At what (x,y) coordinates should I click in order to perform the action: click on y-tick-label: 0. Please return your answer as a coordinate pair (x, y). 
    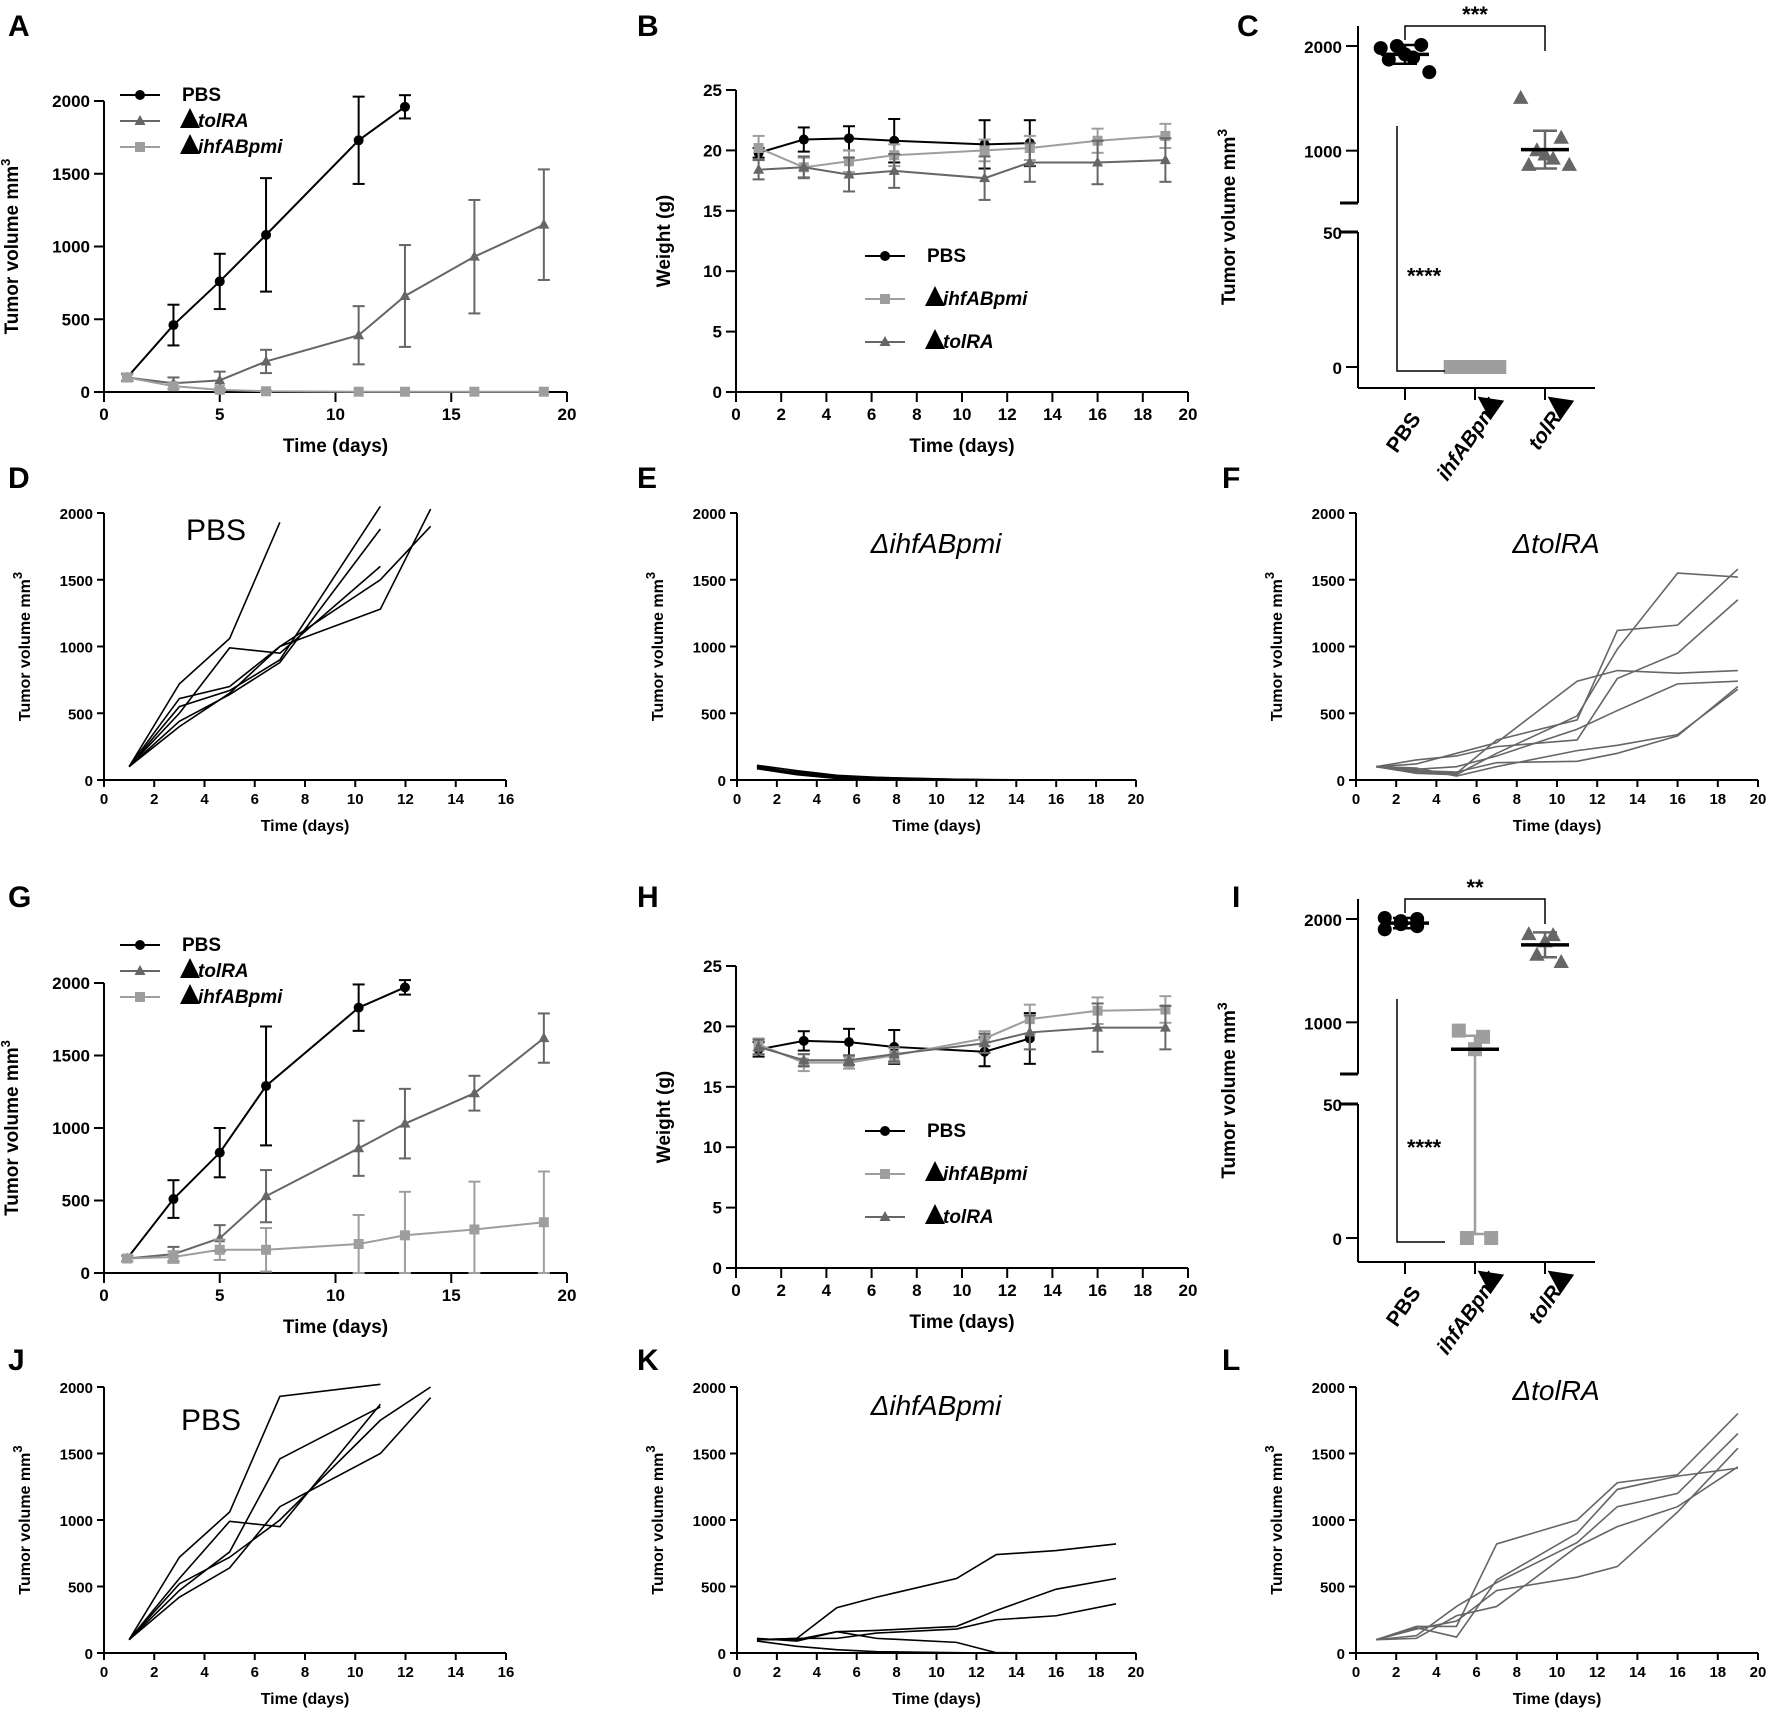
    Looking at the image, I should click on (89, 781).